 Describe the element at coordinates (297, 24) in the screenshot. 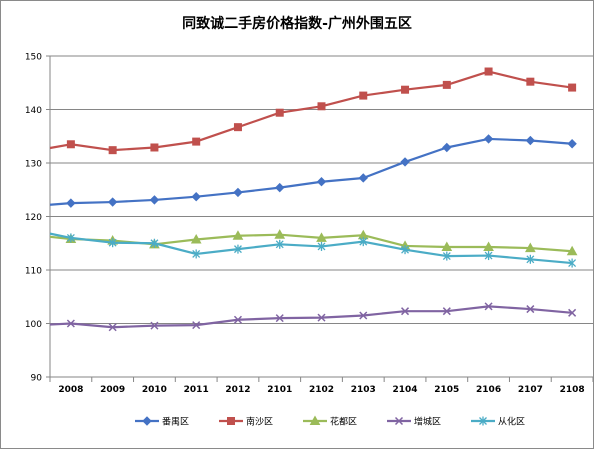

I see `chart-title: 同致诚二手房价格指数-广州外围五区` at that location.